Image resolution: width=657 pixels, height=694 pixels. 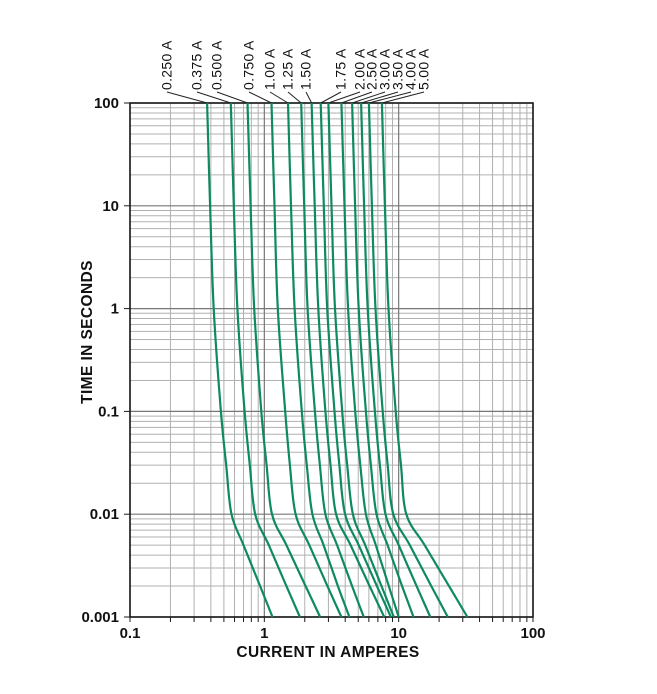 What do you see at coordinates (411, 69) in the screenshot?
I see `curve-label: 4.00 A` at bounding box center [411, 69].